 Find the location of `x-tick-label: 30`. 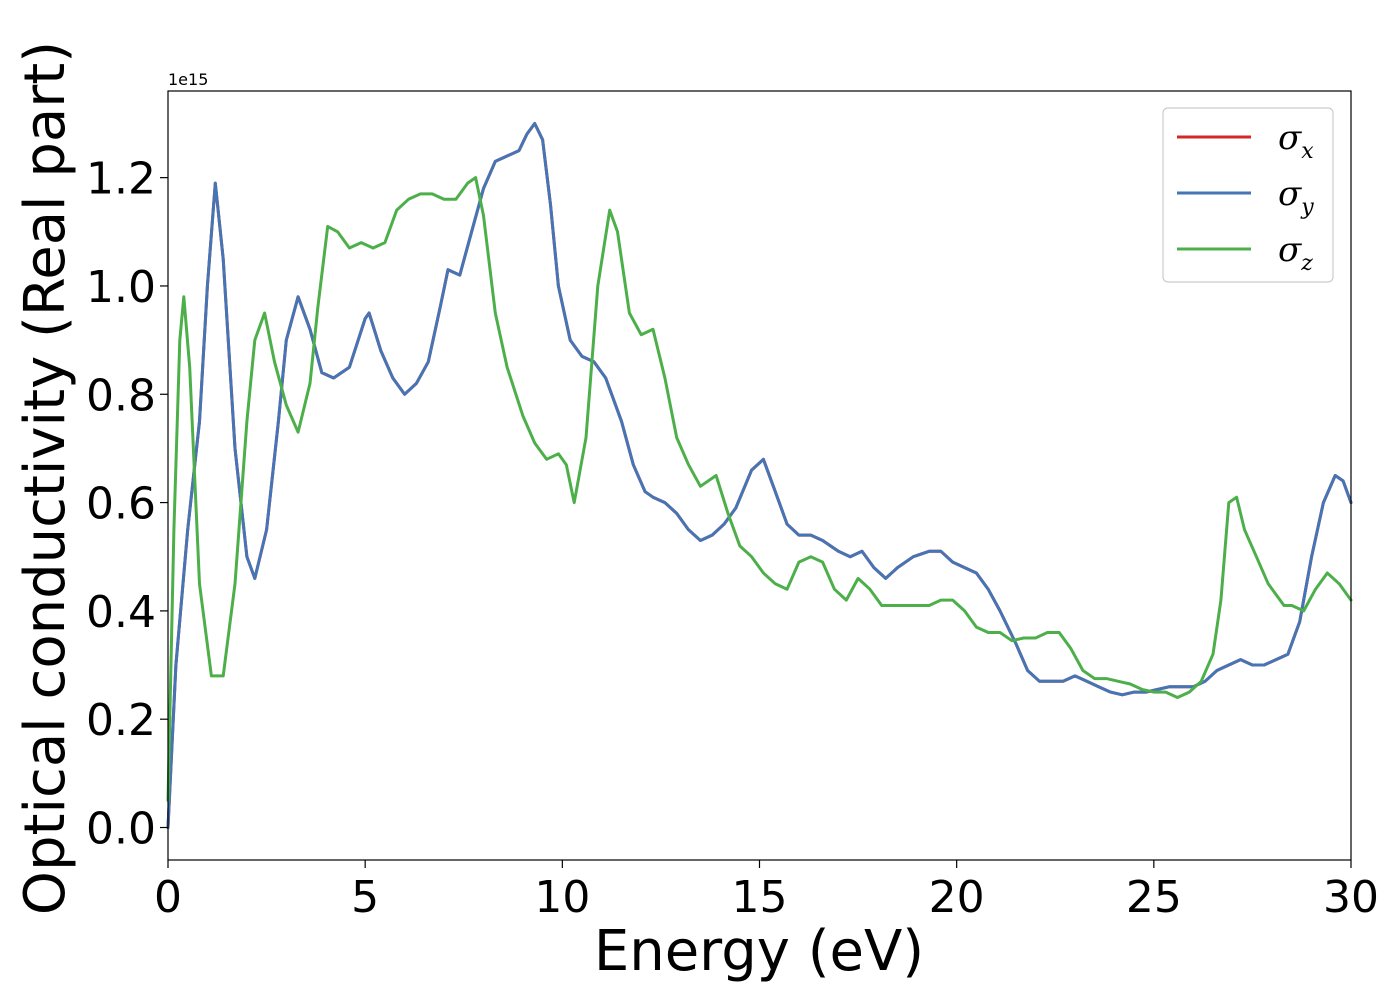

x-tick-label: 30 is located at coordinates (1351, 897).